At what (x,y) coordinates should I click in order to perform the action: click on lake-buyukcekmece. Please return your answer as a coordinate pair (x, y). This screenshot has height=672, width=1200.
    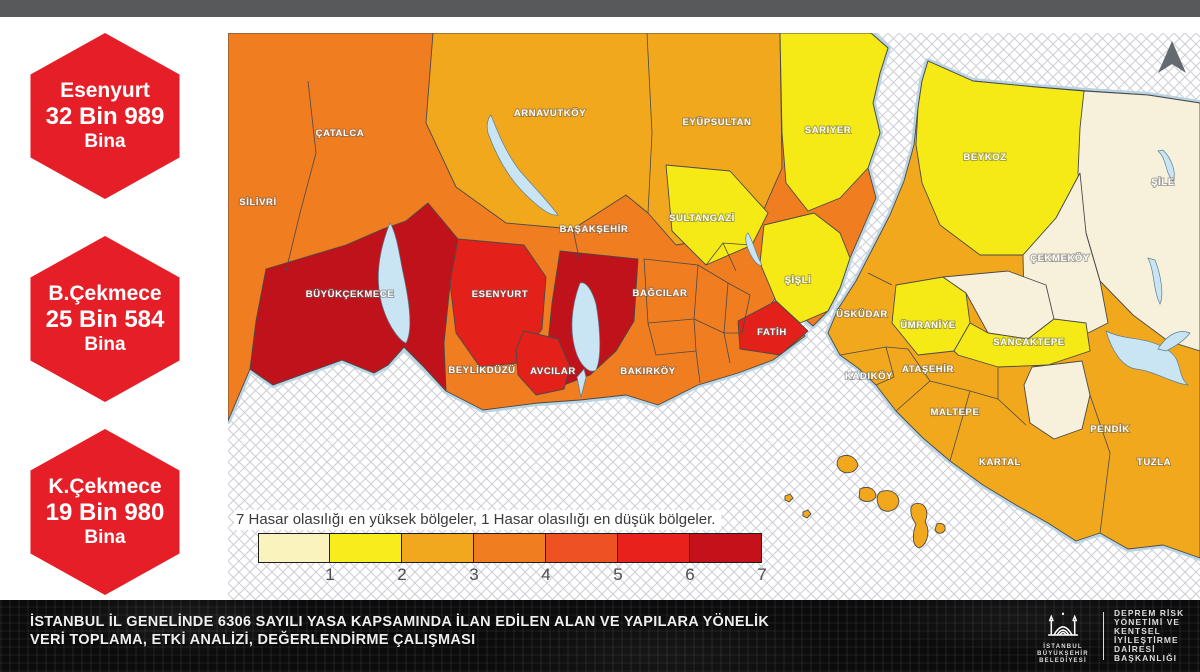
    Looking at the image, I should click on (394, 283).